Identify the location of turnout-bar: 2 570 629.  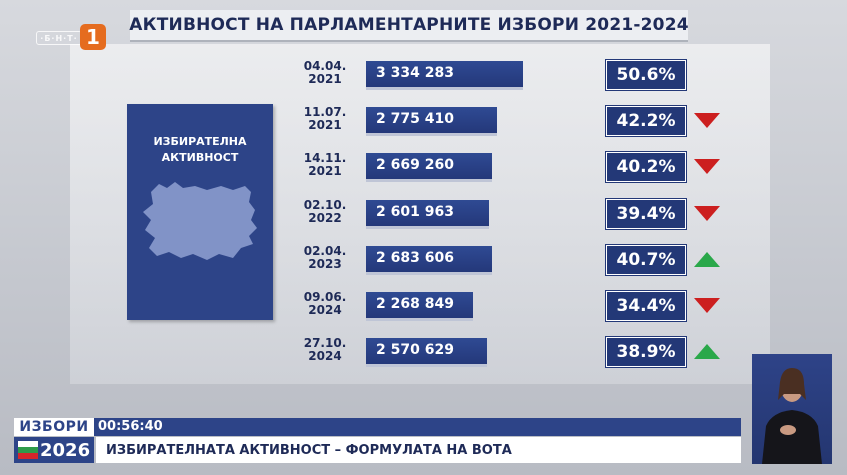
(426, 351).